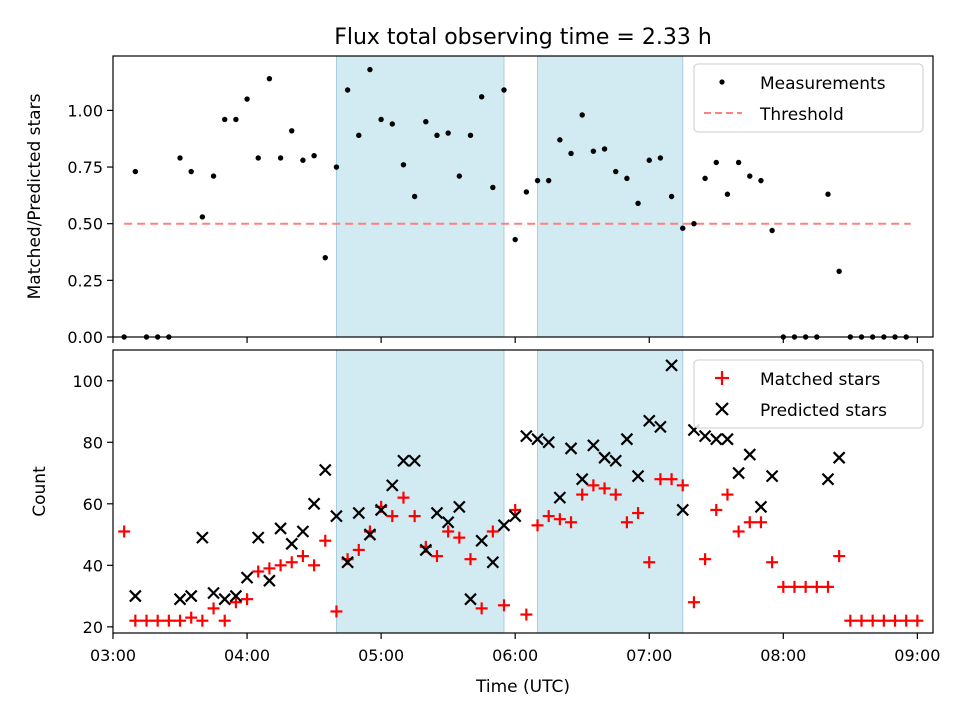 The height and width of the screenshot is (720, 960). Describe the element at coordinates (515, 655) in the screenshot. I see `x-tick-label: 06:00` at that location.